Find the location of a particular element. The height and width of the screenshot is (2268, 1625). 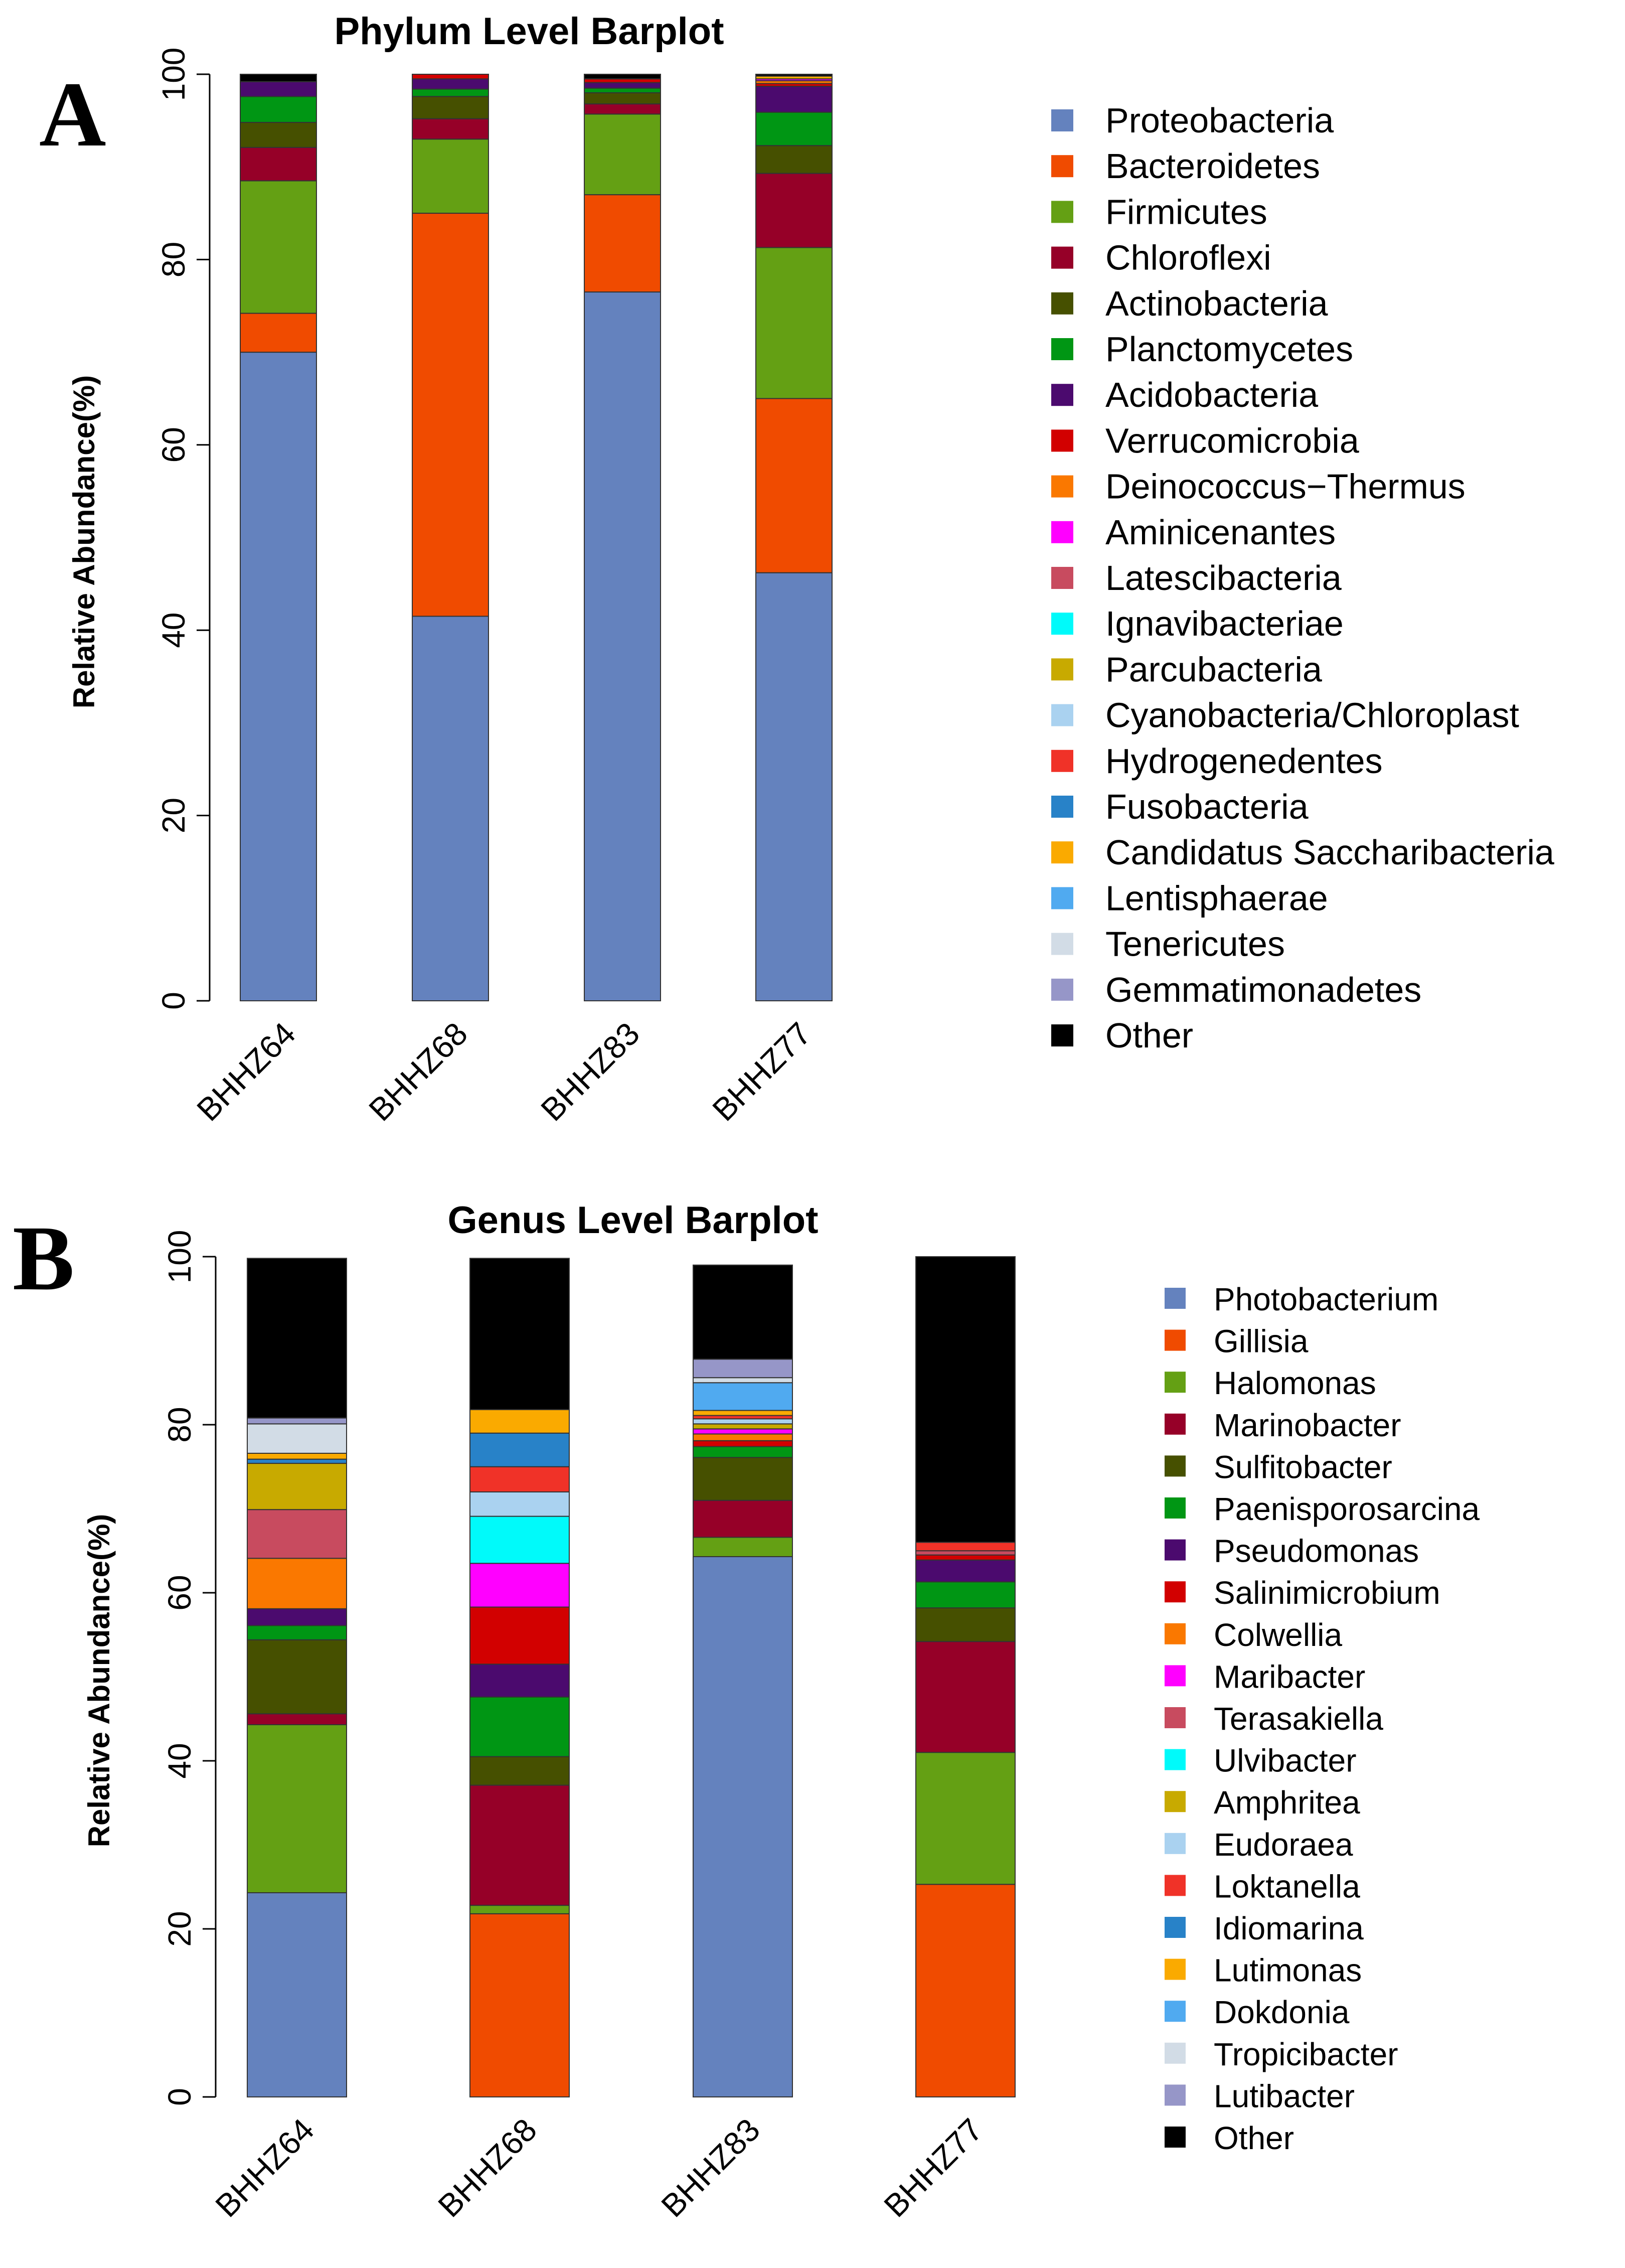

genus-legend-item: Tropicibacter is located at coordinates (1281, 2054).